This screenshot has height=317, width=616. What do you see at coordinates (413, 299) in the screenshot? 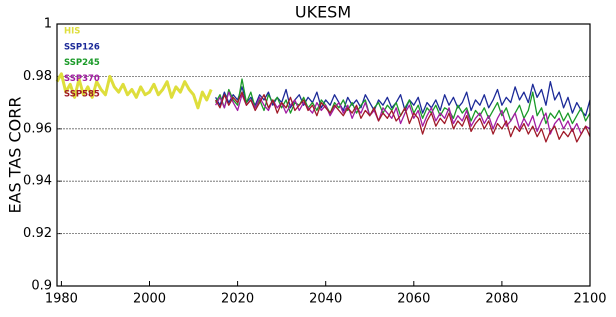
I see `x-tick-label: 2060` at bounding box center [413, 299].